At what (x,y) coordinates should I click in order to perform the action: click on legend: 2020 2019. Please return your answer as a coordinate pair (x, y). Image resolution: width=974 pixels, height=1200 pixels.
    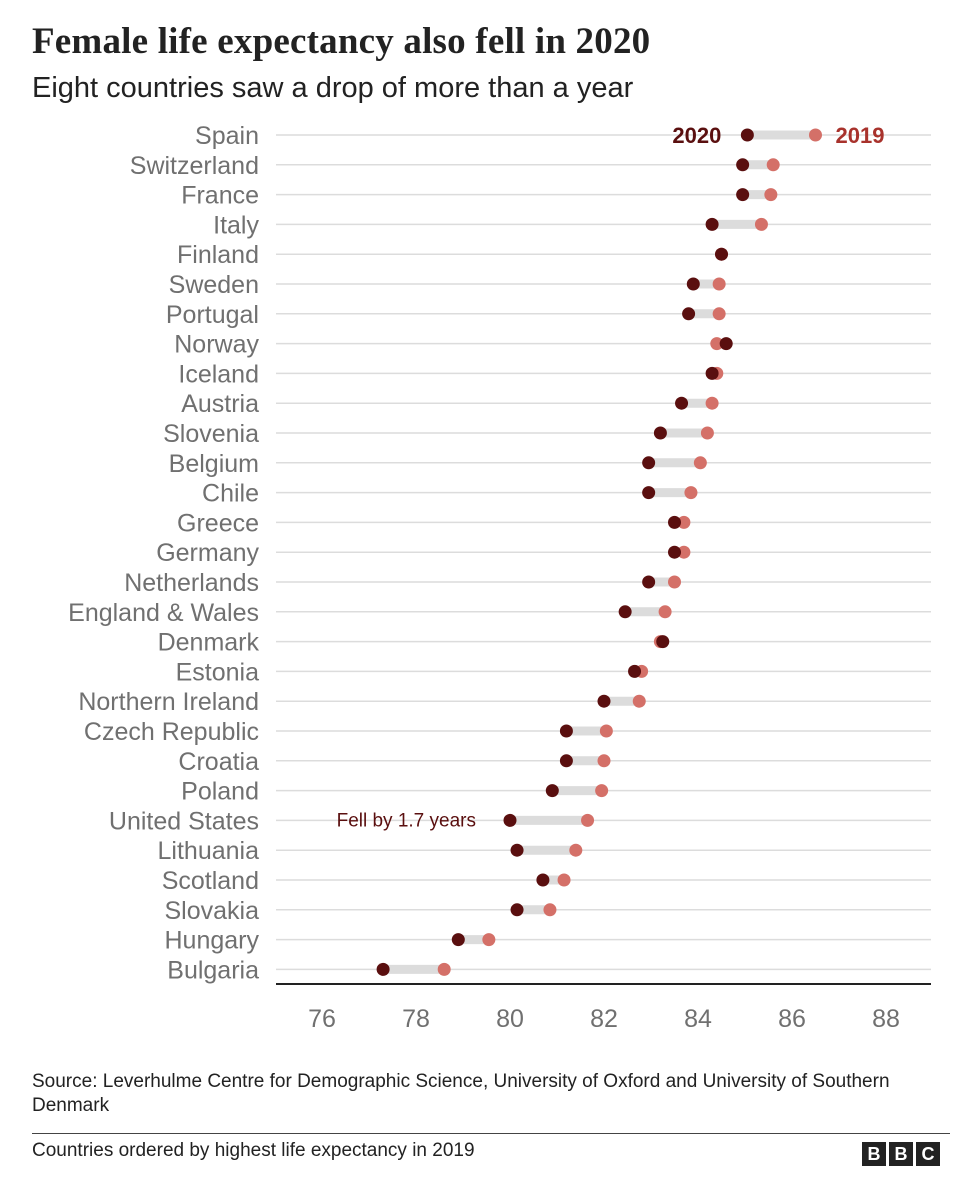
    Looking at the image, I should click on (778, 135).